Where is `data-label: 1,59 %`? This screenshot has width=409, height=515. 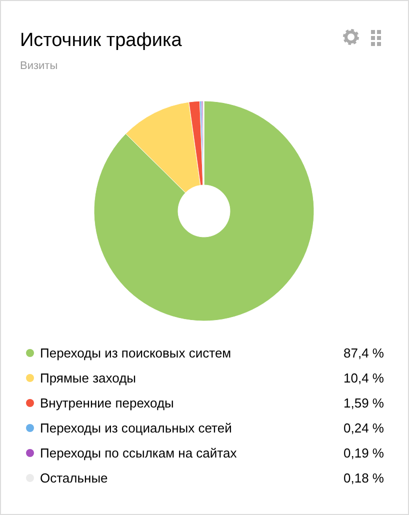
data-label: 1,59 % is located at coordinates (364, 403).